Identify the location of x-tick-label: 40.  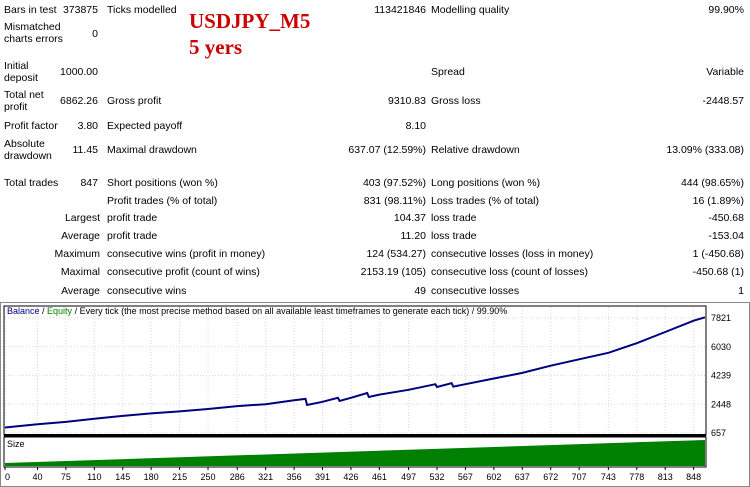
(37, 477).